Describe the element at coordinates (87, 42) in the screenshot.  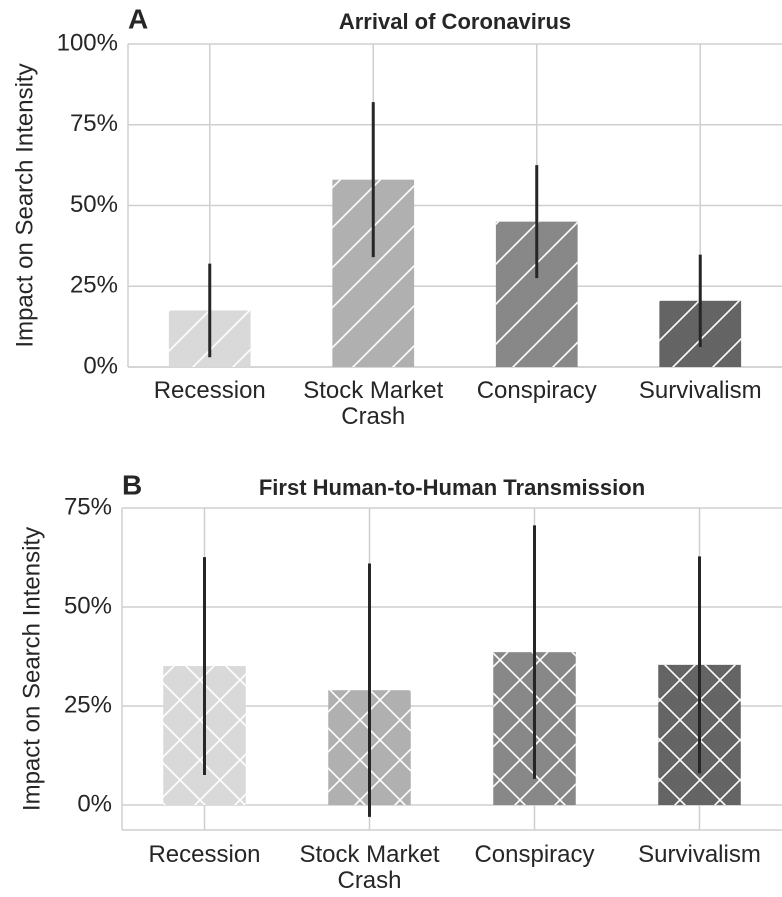
I see `y-tick-label: 100%` at that location.